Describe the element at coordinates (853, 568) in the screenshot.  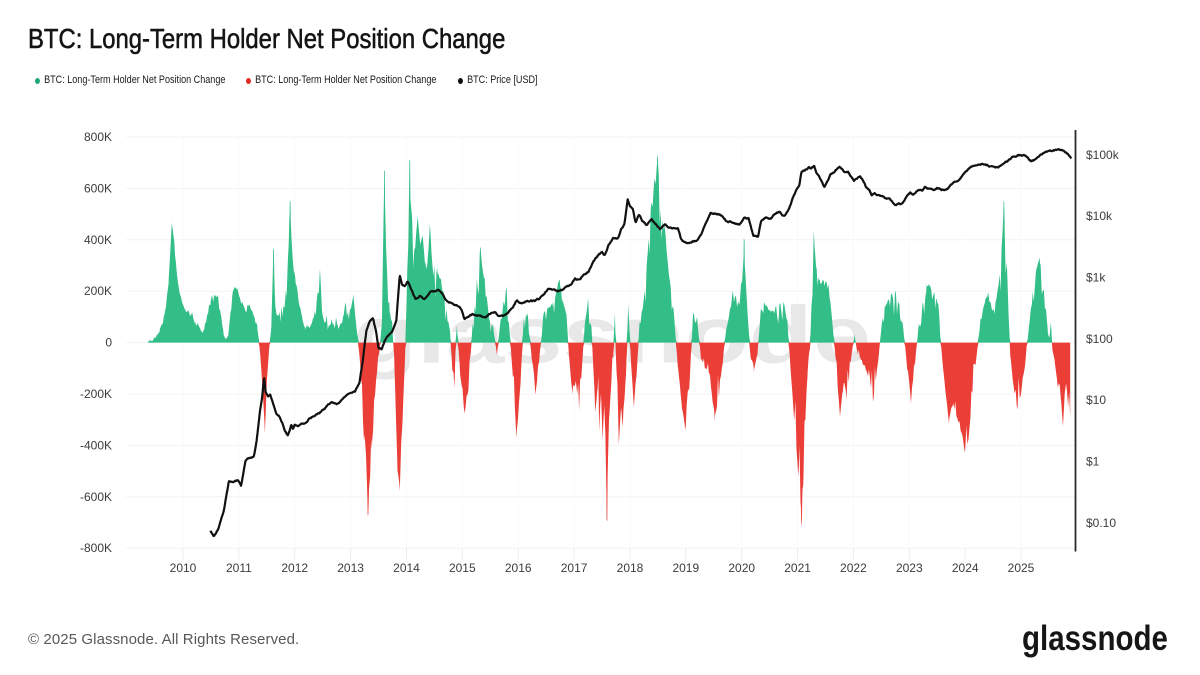
I see `svg-text: 2022` at that location.